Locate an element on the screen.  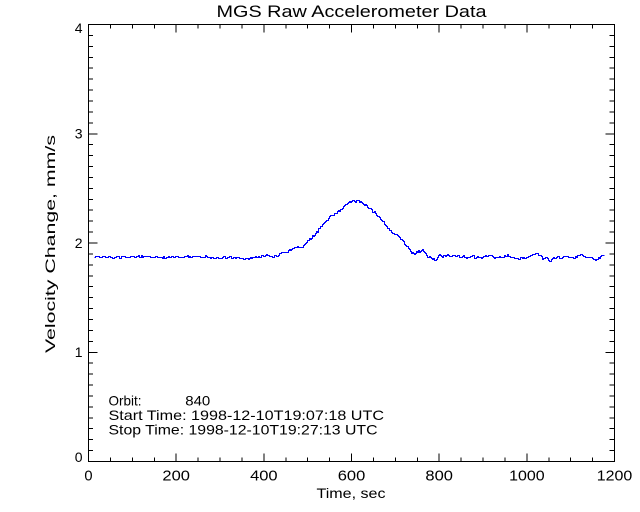
svg-text: 1000 is located at coordinates (527, 476).